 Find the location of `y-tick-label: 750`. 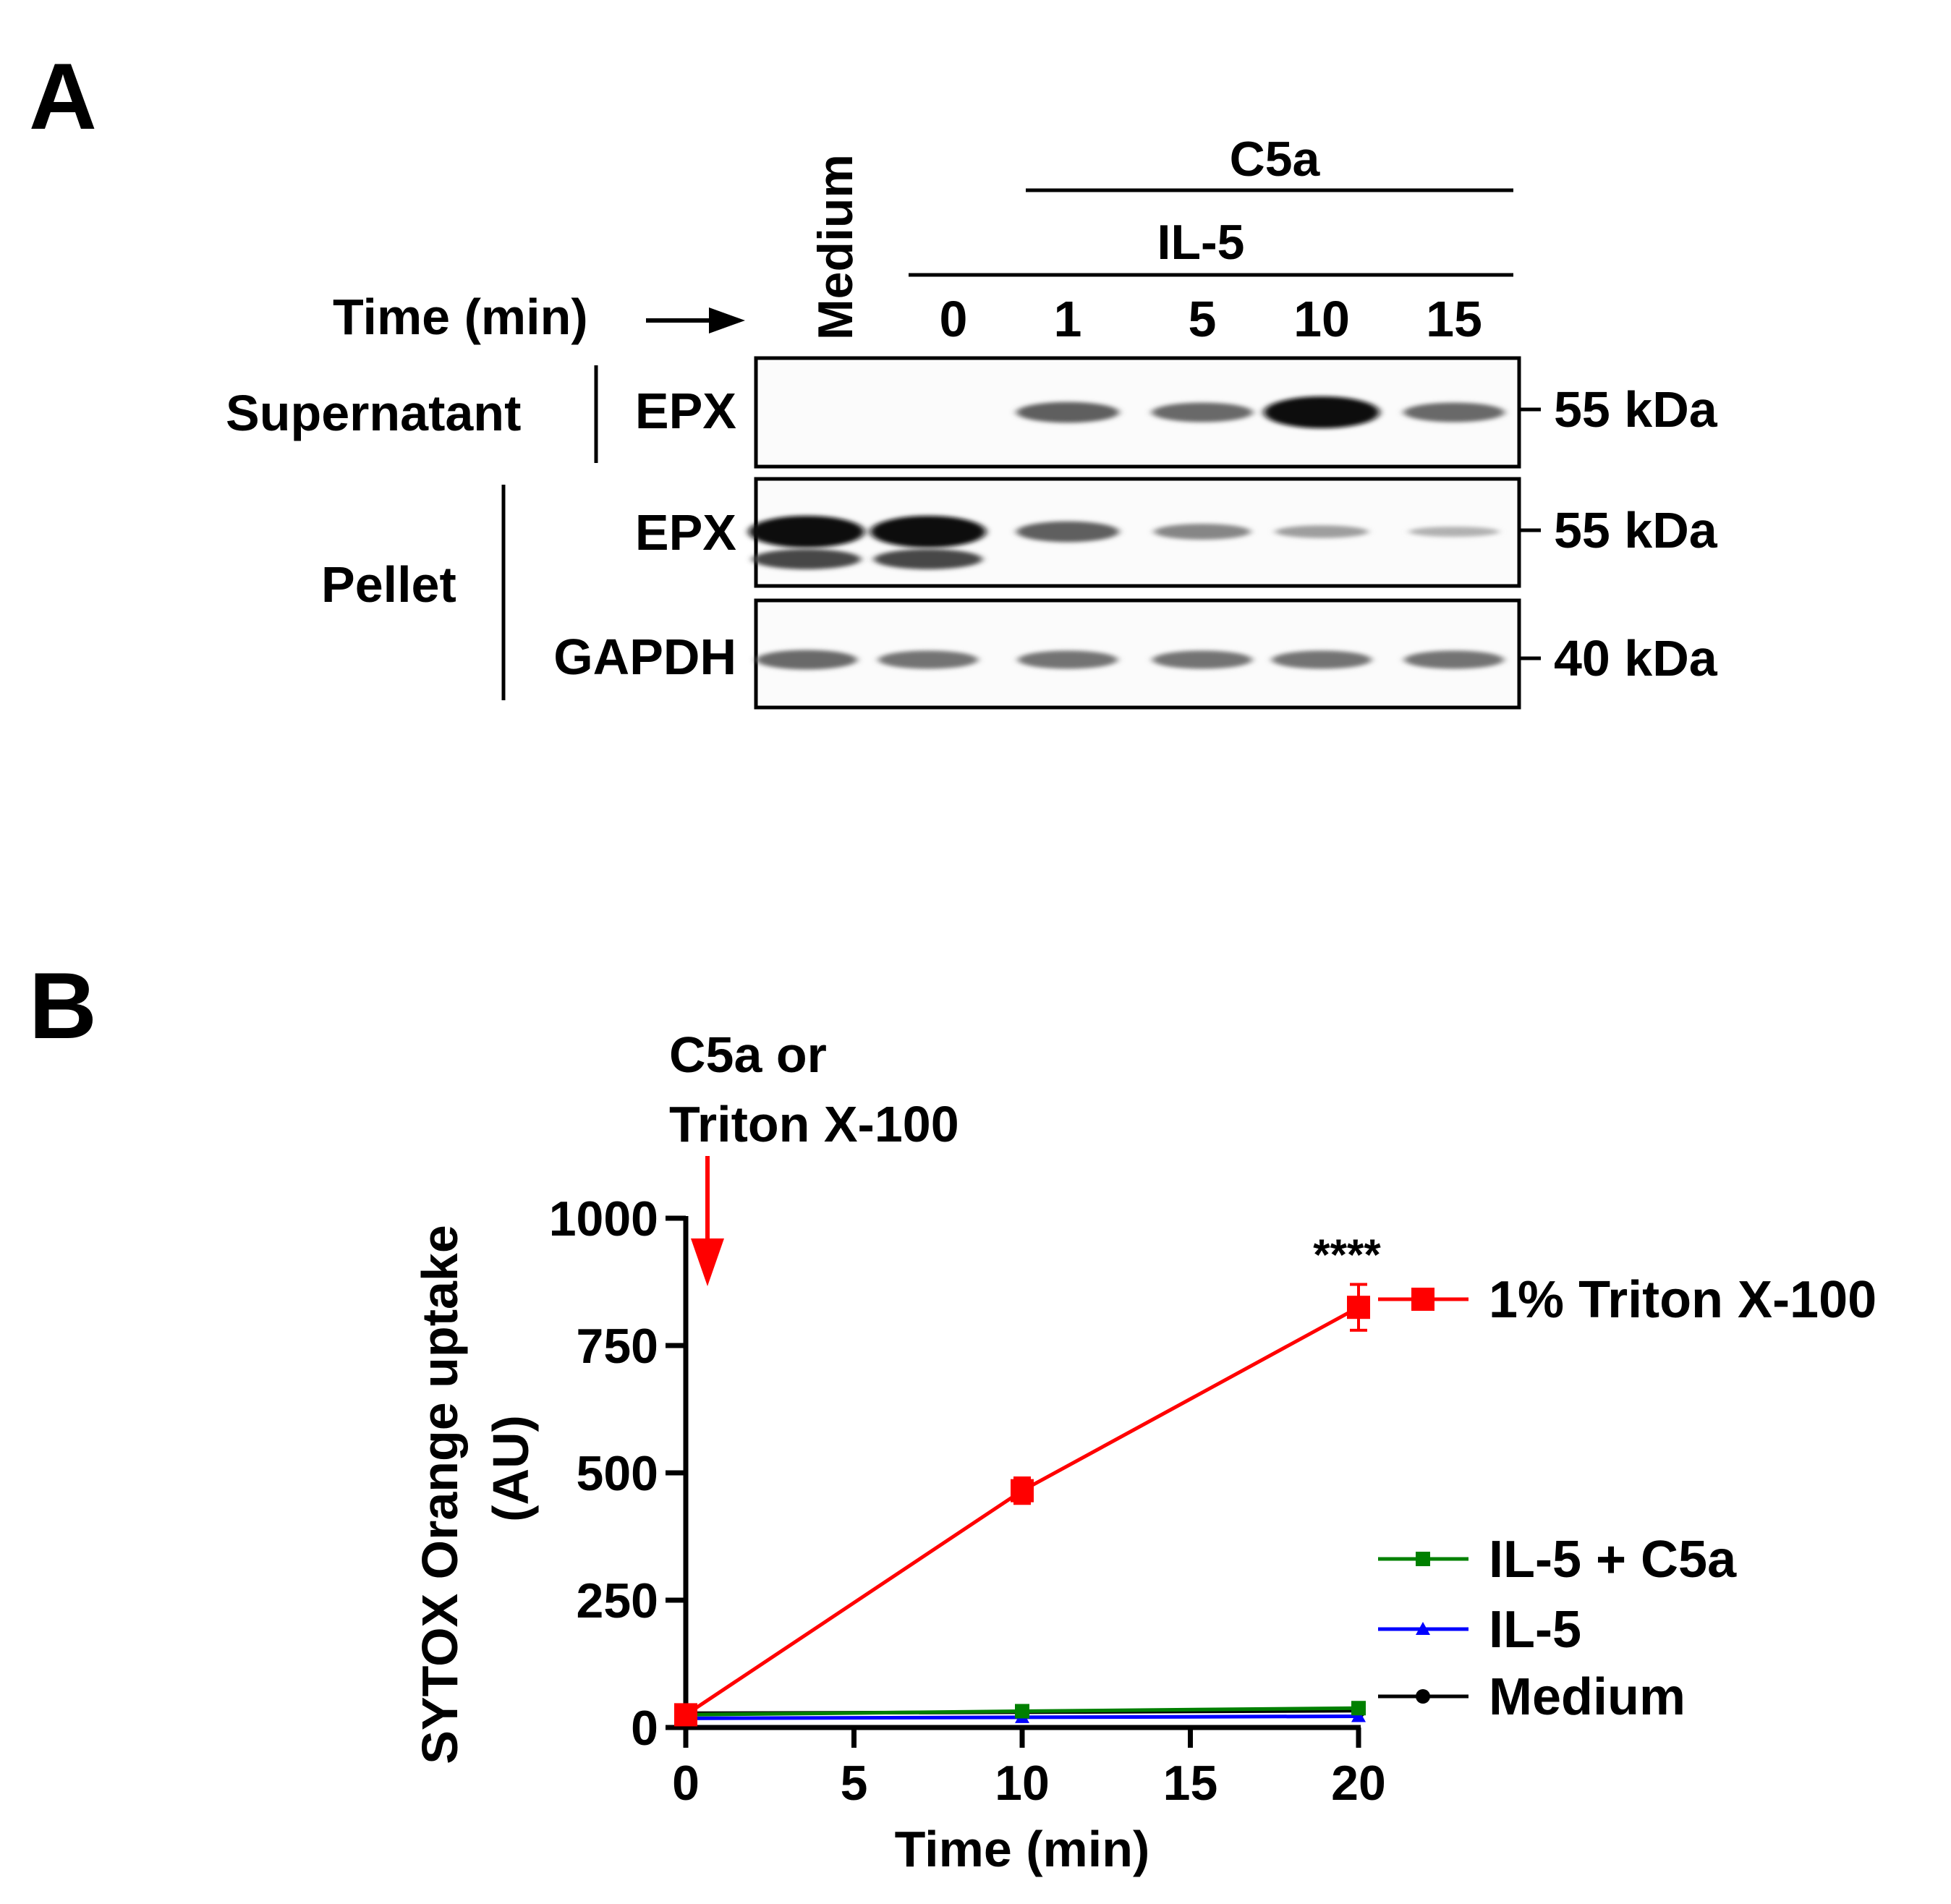

y-tick-label: 750 is located at coordinates (617, 1346).